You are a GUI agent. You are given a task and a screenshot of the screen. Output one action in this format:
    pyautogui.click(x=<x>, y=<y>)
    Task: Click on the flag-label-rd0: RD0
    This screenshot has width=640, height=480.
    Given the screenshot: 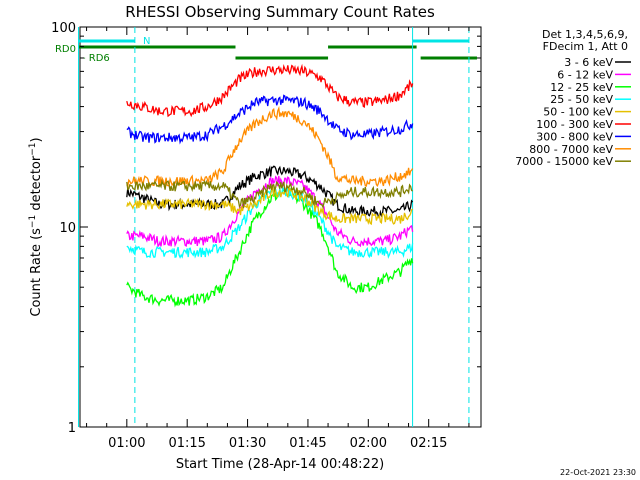 What is the action you would take?
    pyautogui.click(x=65, y=49)
    